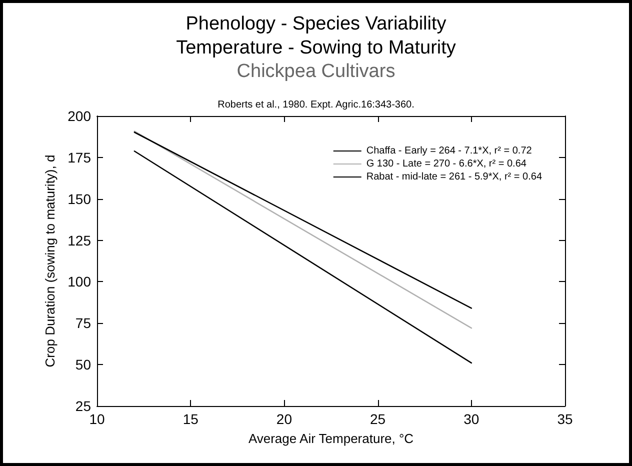  What do you see at coordinates (80, 157) in the screenshot?
I see `y-tick-label: 175` at bounding box center [80, 157].